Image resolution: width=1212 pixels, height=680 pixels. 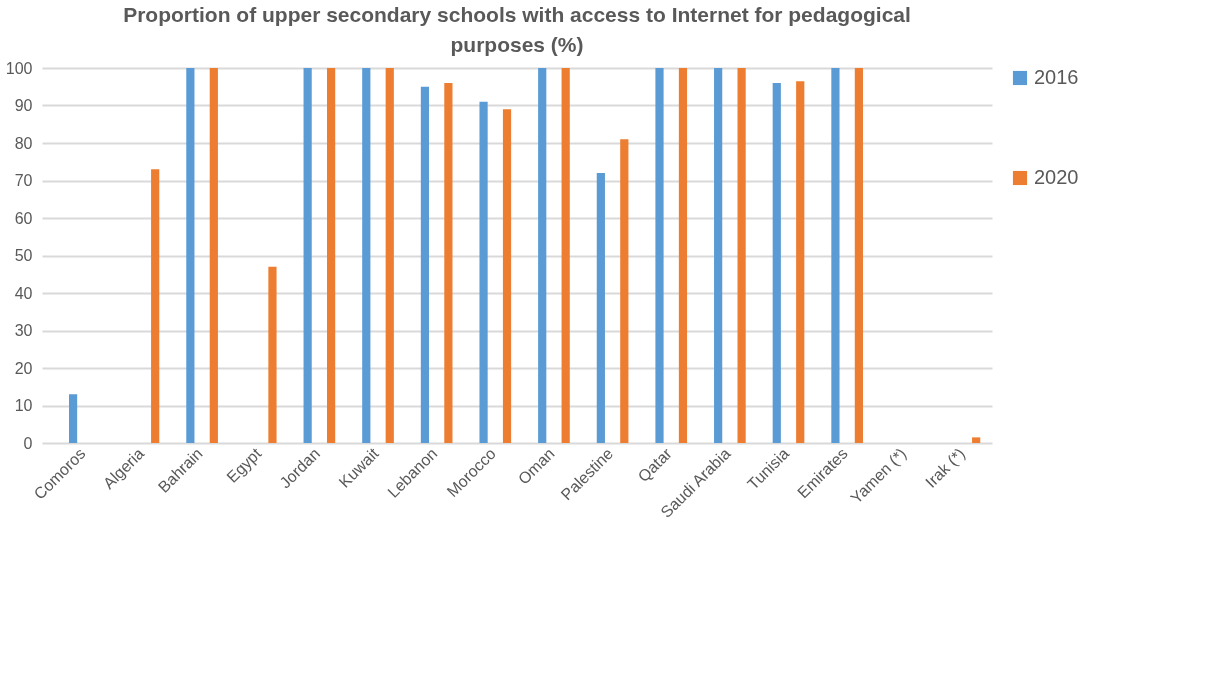 I want to click on y-tick-label: 60, so click(x=23, y=218).